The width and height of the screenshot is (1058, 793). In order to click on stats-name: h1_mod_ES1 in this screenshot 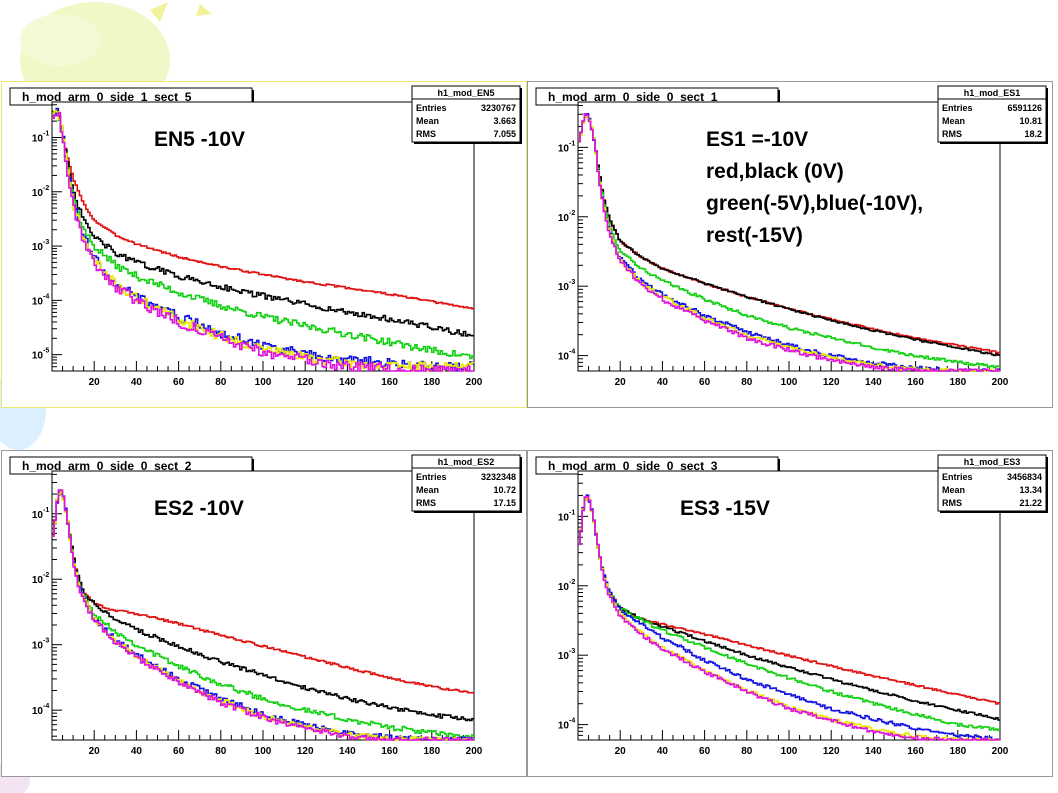, I will do `click(992, 93)`.